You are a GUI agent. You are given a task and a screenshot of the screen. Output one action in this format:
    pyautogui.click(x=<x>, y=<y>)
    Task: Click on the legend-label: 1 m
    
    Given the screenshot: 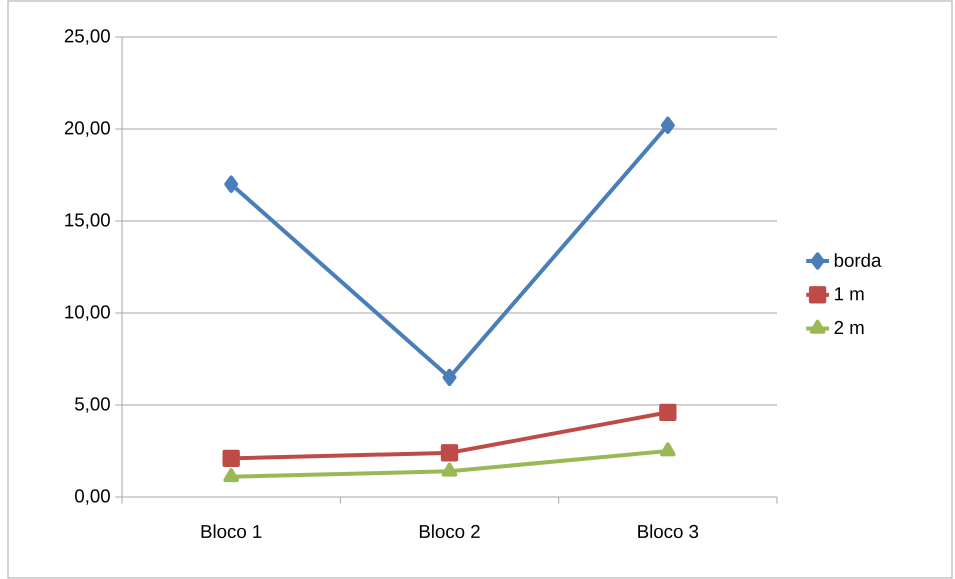 What is the action you would take?
    pyautogui.click(x=849, y=293)
    